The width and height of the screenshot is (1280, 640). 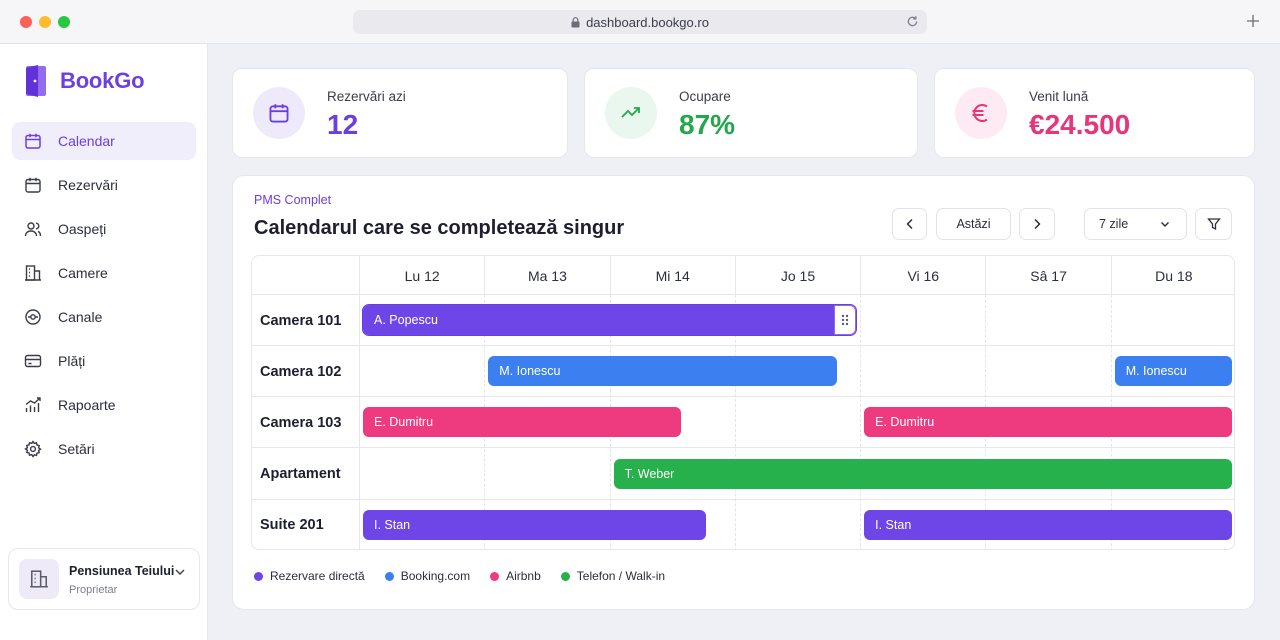 What do you see at coordinates (82, 229) in the screenshot?
I see `sidebar-item-label: Oaspeți` at bounding box center [82, 229].